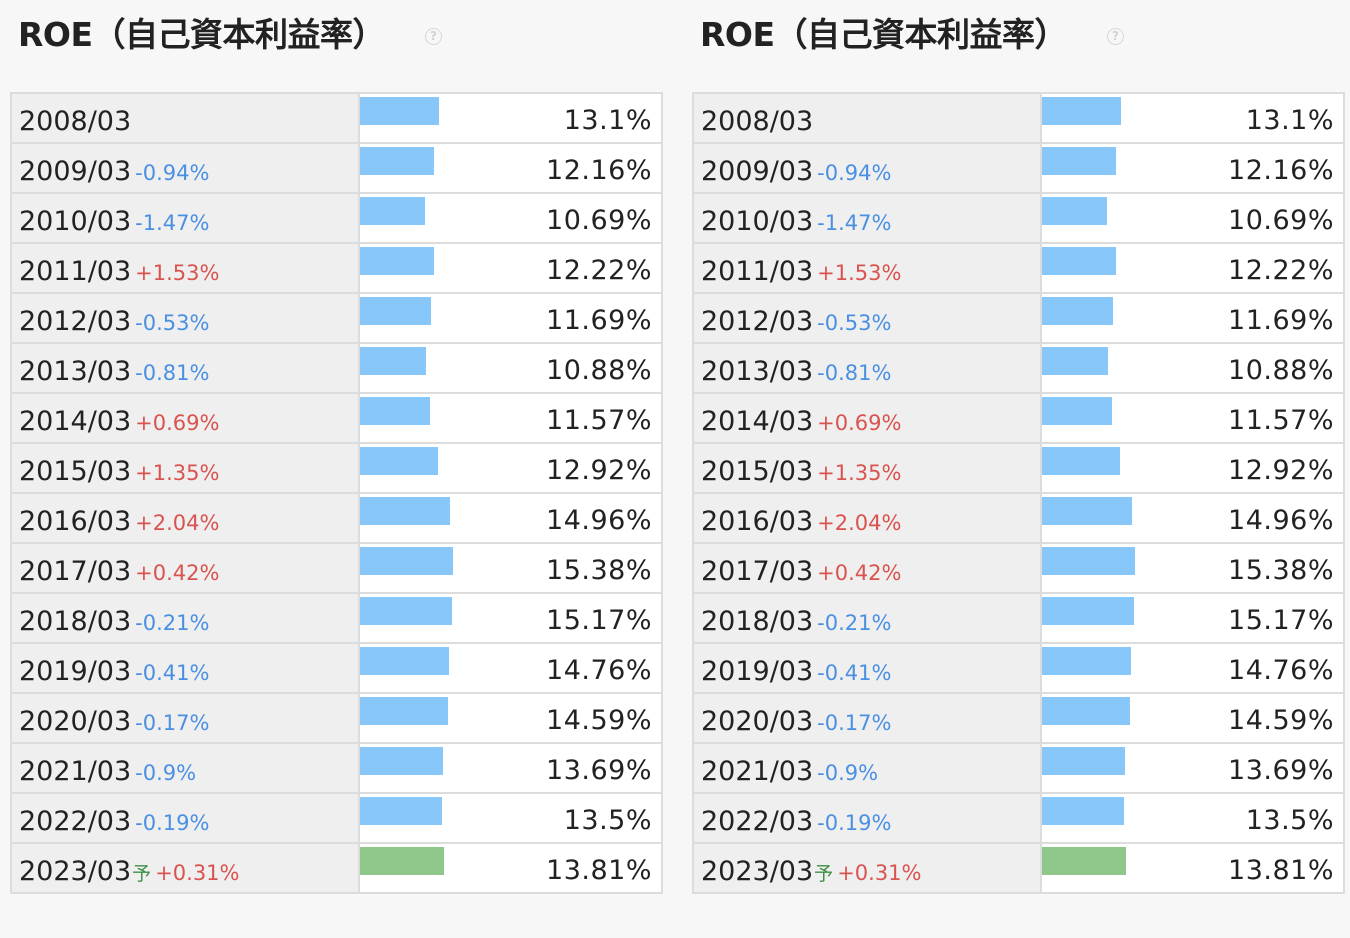  What do you see at coordinates (566, 418) in the screenshot?
I see `roe-value: 11.57%` at bounding box center [566, 418].